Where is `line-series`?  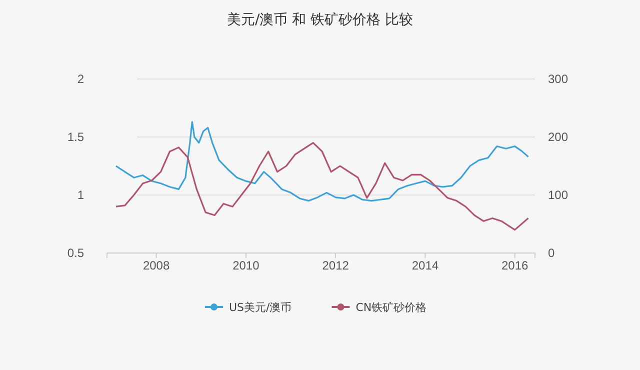
line-series is located at coordinates (322, 161).